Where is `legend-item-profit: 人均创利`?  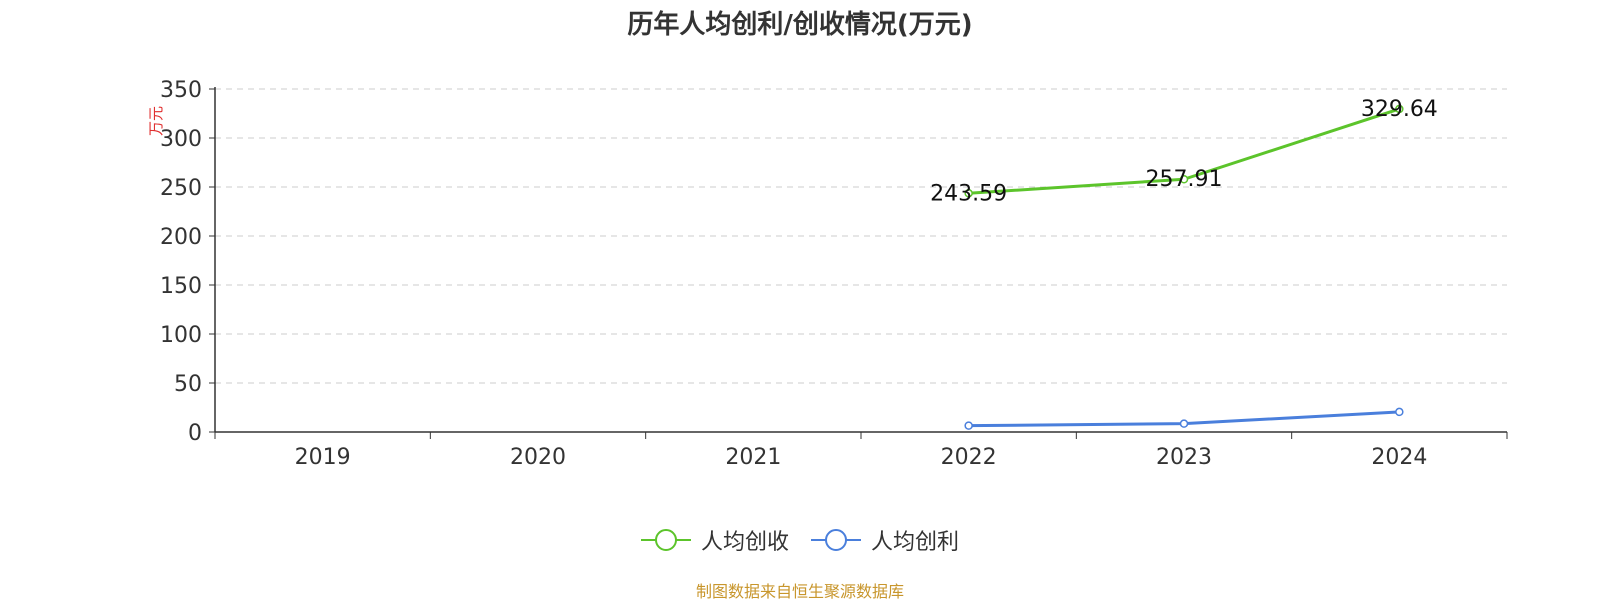
legend-item-profit: 人均创利 is located at coordinates (885, 540).